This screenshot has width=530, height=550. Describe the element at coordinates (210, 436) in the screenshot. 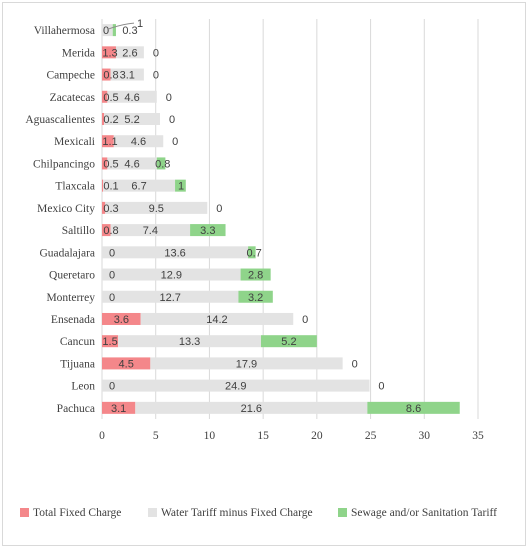

I see `x-tick-label: 10` at that location.